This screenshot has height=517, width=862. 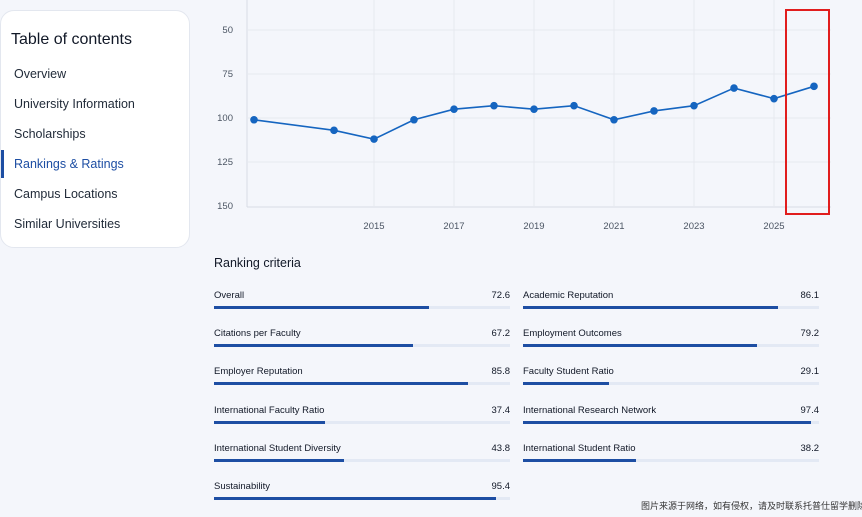 What do you see at coordinates (225, 162) in the screenshot?
I see `y-tick-label: 125` at bounding box center [225, 162].